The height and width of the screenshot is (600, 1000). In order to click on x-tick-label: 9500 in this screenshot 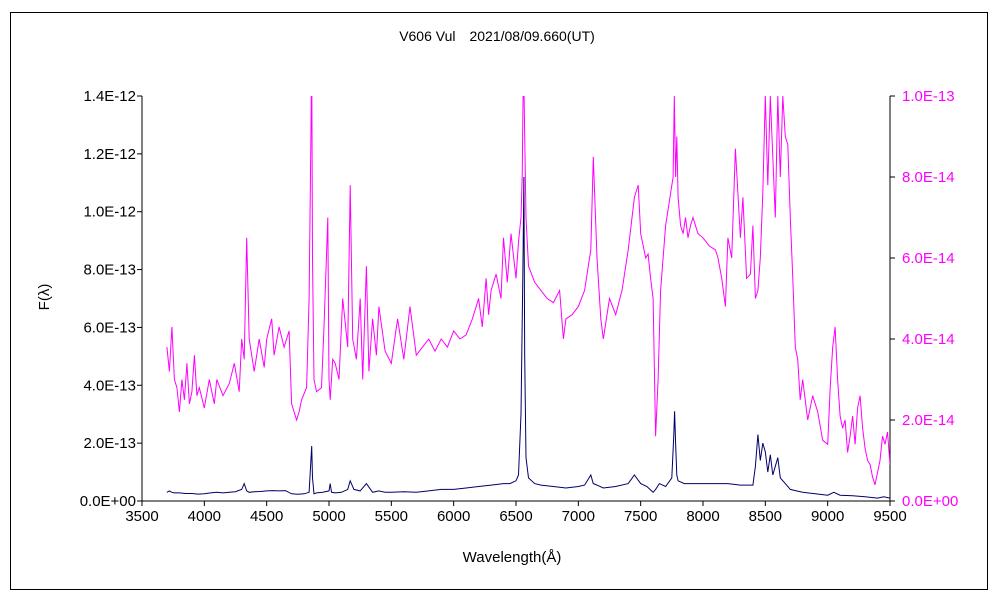, I will do `click(889, 516)`.